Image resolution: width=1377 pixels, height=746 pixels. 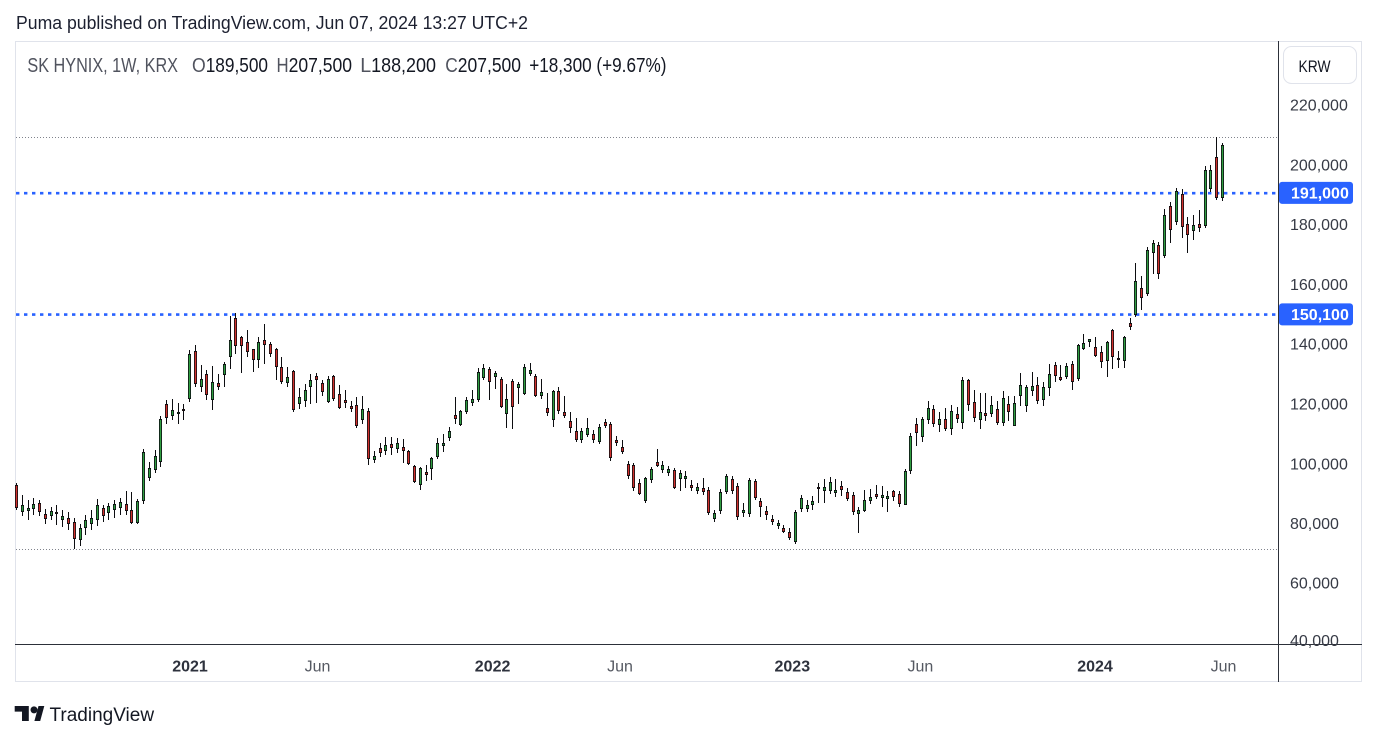 I want to click on svg-text: 188,200, so click(x=403, y=66).